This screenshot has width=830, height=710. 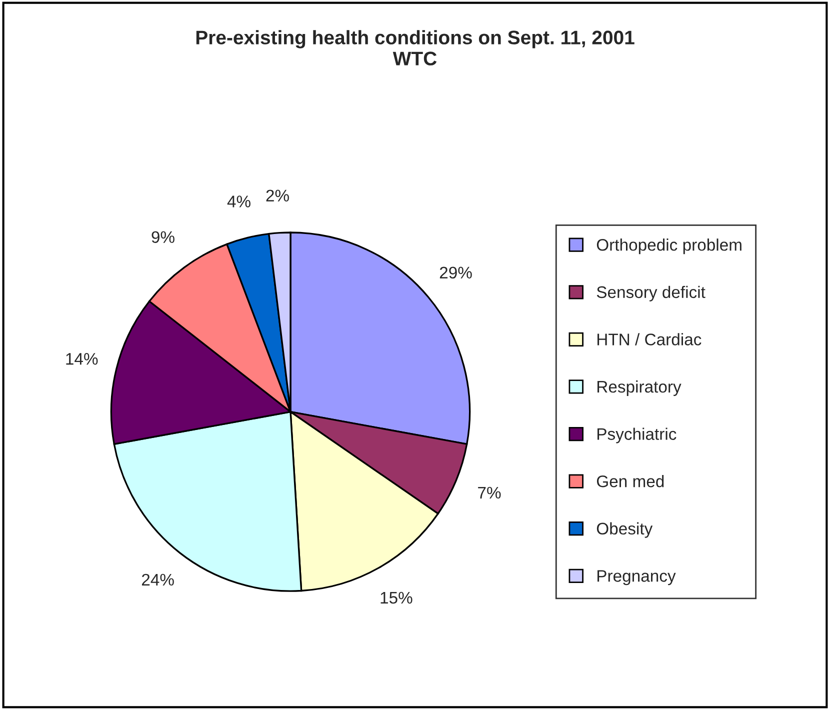 I want to click on data-label: 4%, so click(x=238, y=202).